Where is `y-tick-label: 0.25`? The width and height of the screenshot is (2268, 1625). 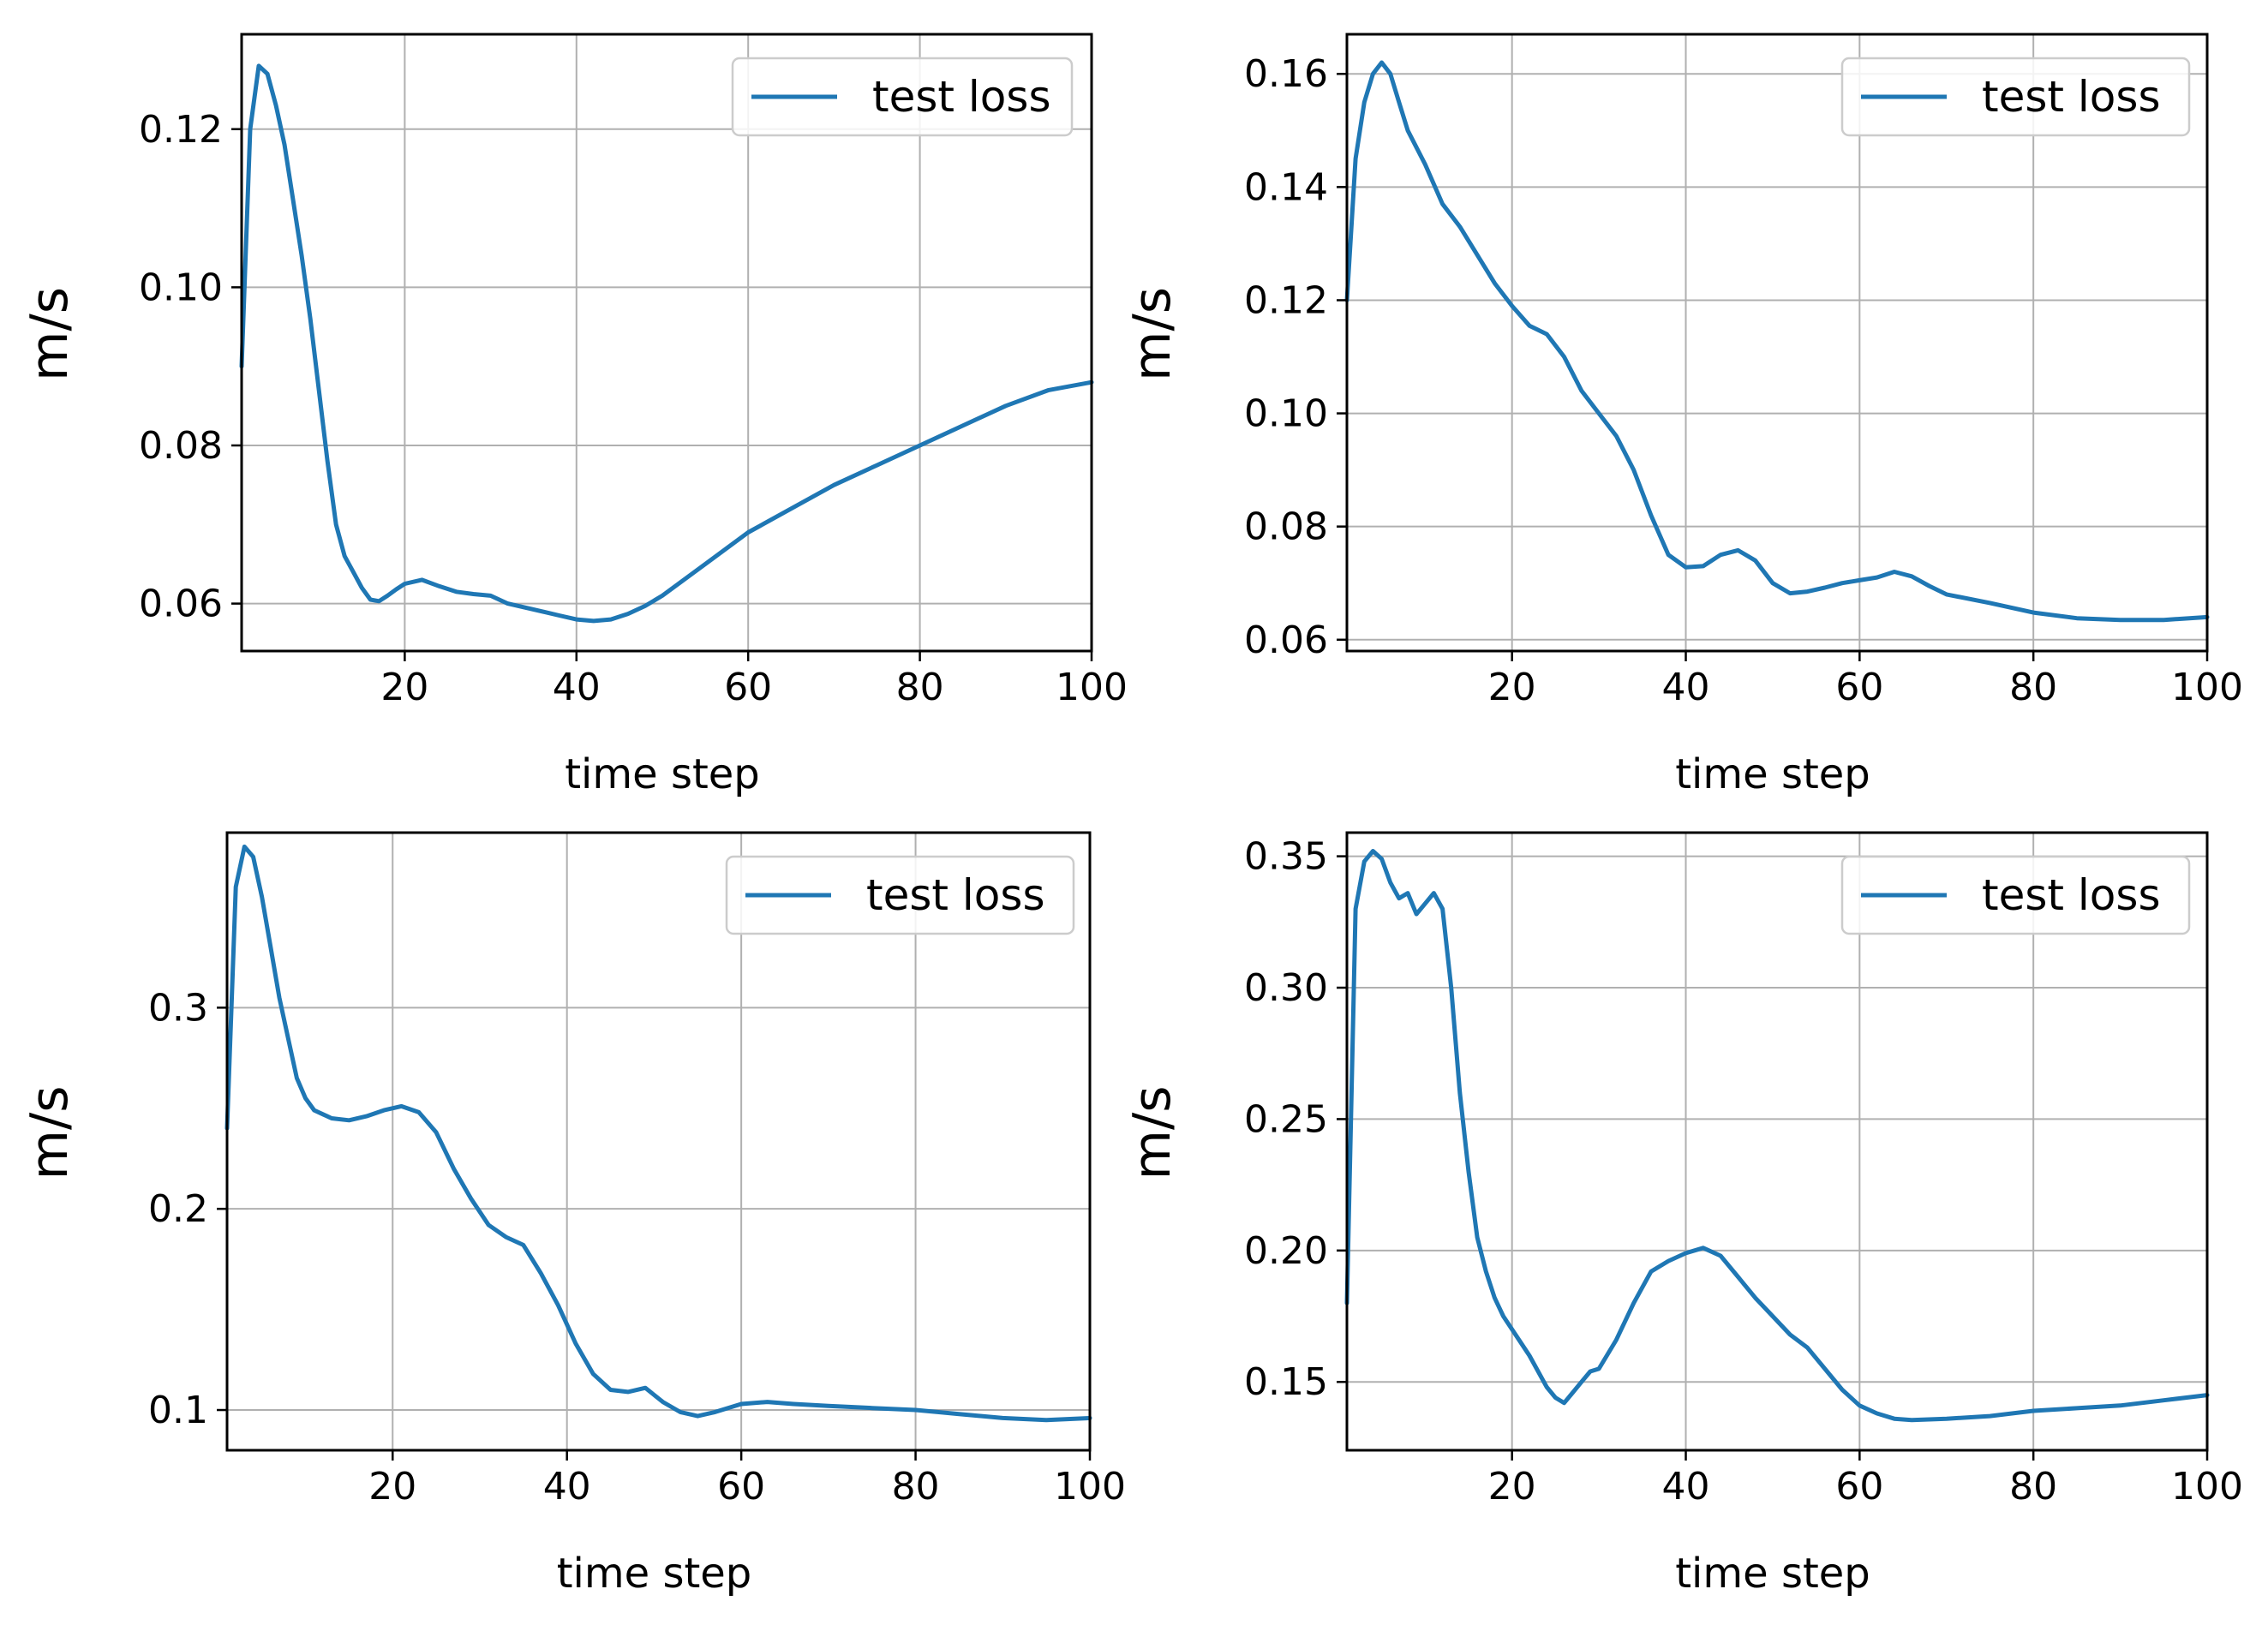
y-tick-label: 0.25 is located at coordinates (1286, 1119).